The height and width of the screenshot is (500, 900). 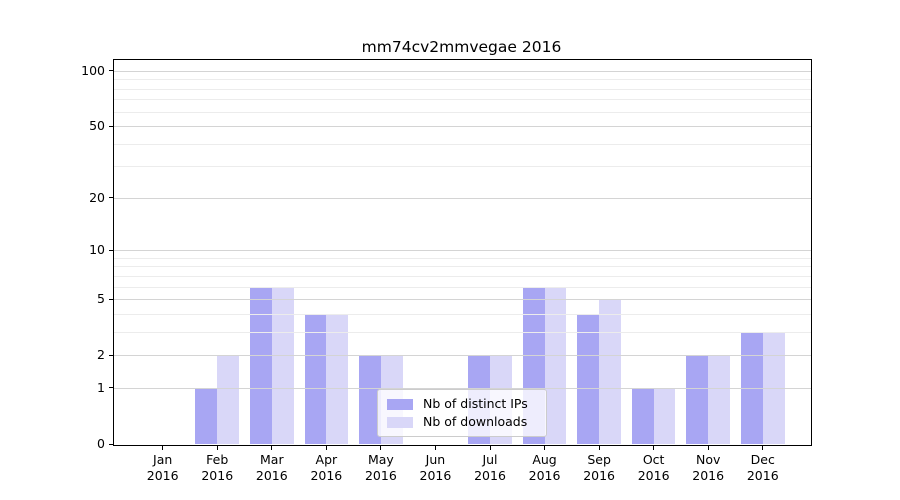 What do you see at coordinates (697, 399) in the screenshot?
I see `bar-distinct-ips-nov` at bounding box center [697, 399].